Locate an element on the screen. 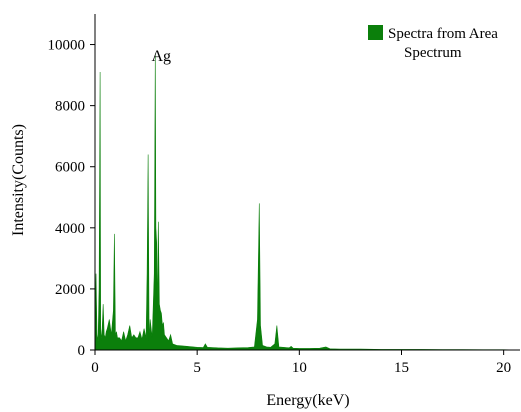  legend-label-line2: Spectrum is located at coordinates (433, 53).